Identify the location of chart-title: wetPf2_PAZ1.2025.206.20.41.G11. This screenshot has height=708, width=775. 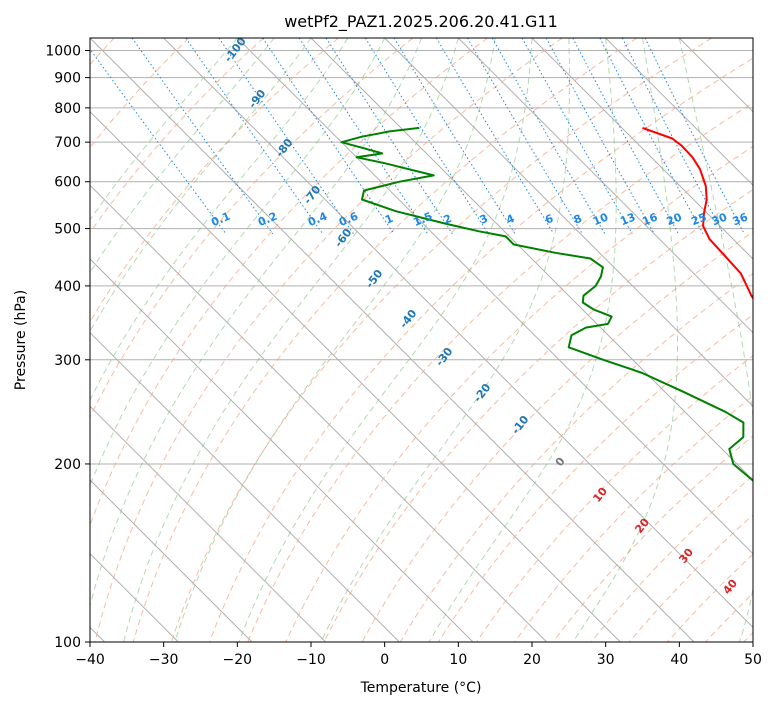
(421, 22).